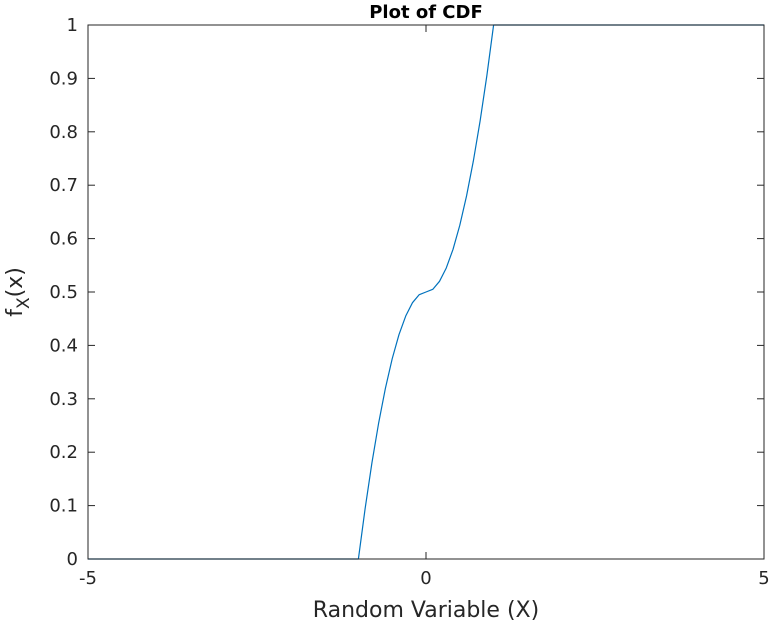 Image resolution: width=772 pixels, height=625 pixels. Describe the element at coordinates (24, 303) in the screenshot. I see `y-axis-label-subscript: X` at that location.